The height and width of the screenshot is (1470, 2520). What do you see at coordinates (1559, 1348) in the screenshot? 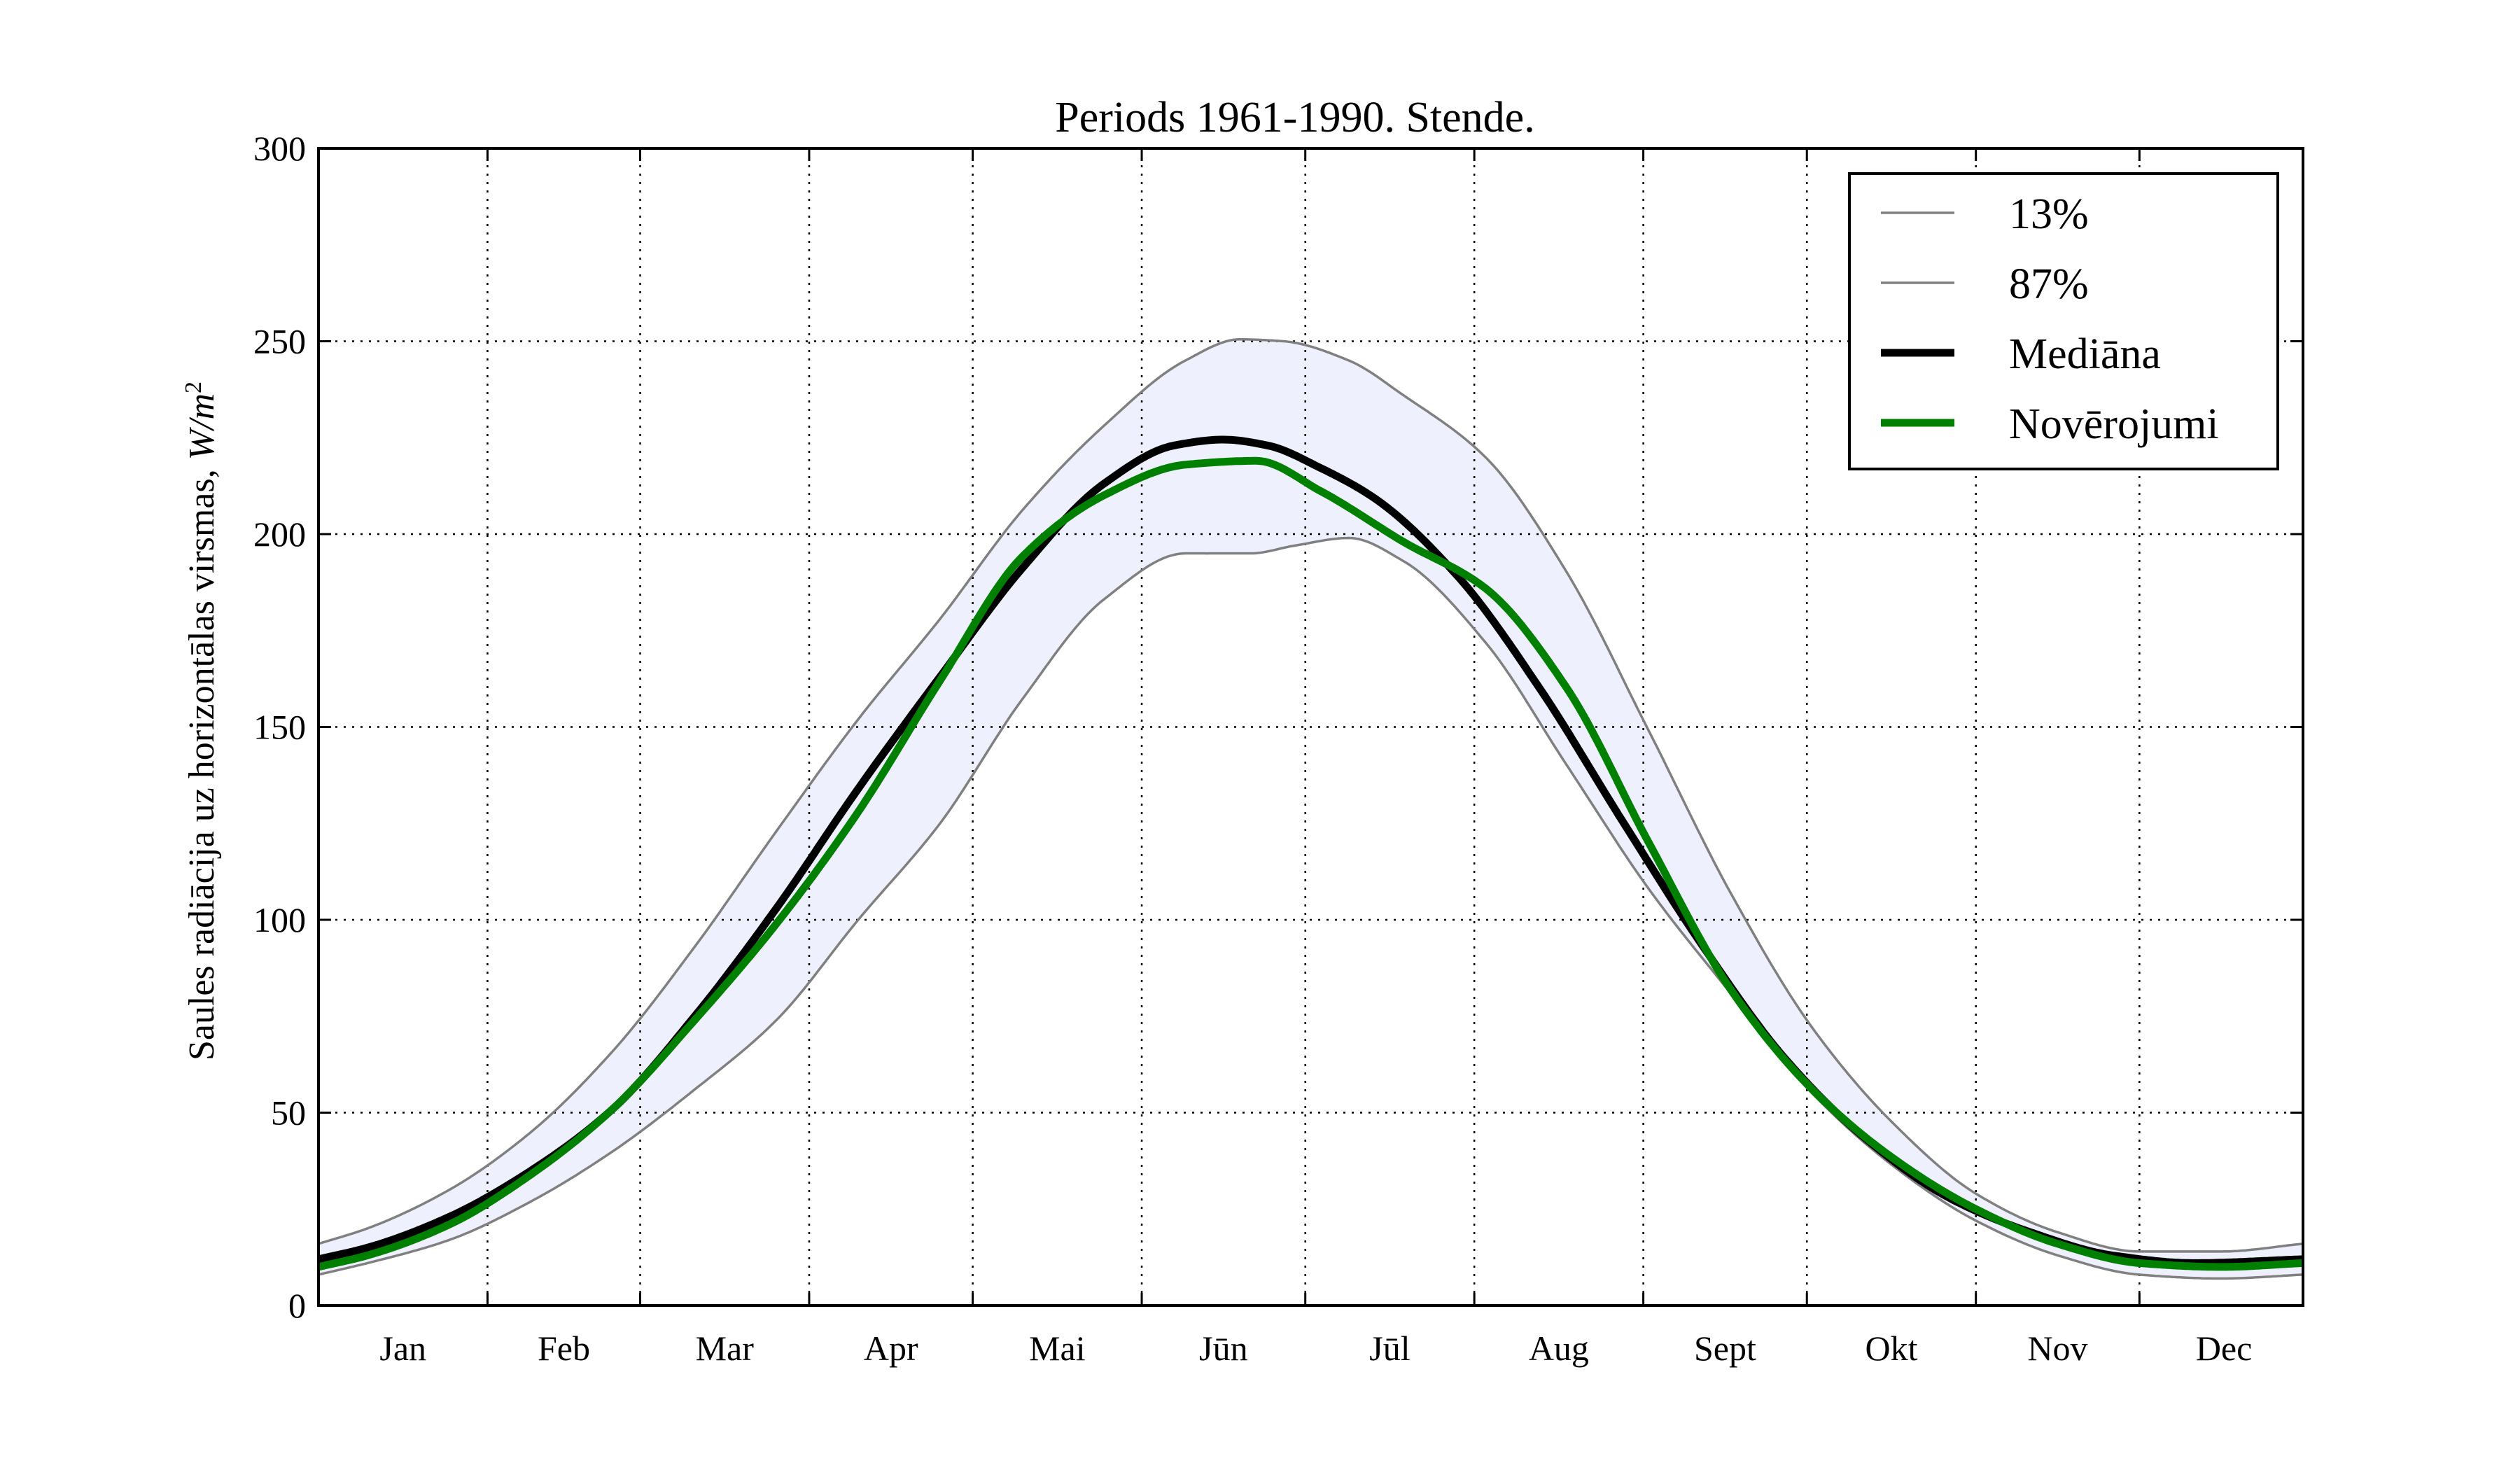
I see `x-tick-label: Aug` at bounding box center [1559, 1348].